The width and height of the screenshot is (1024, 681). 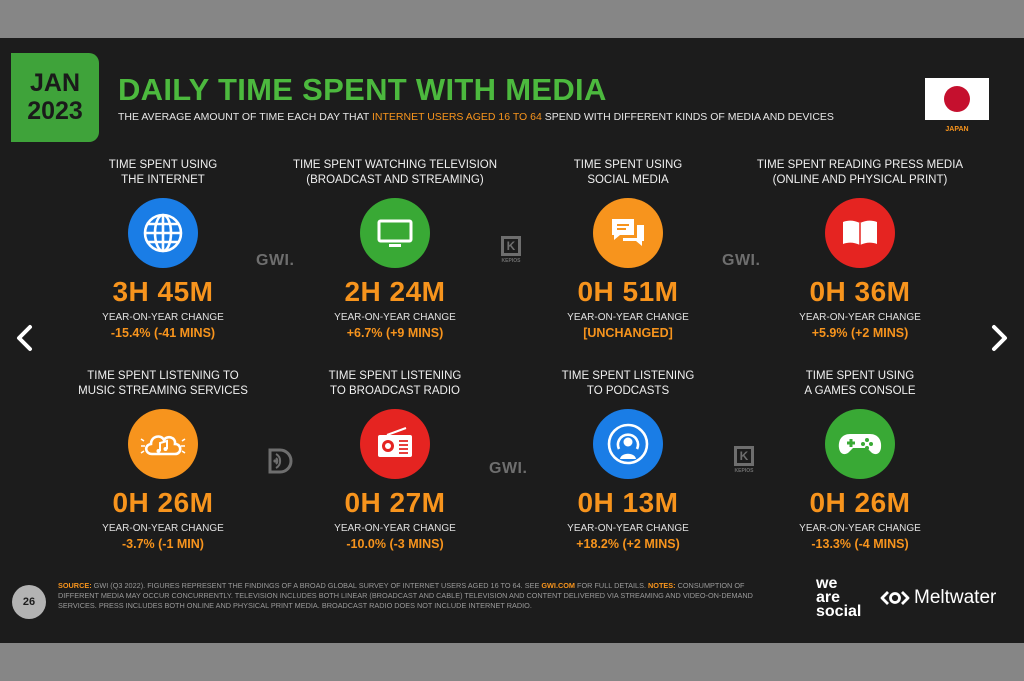 I want to click on date-tab: JAN 2023, so click(x=55, y=97).